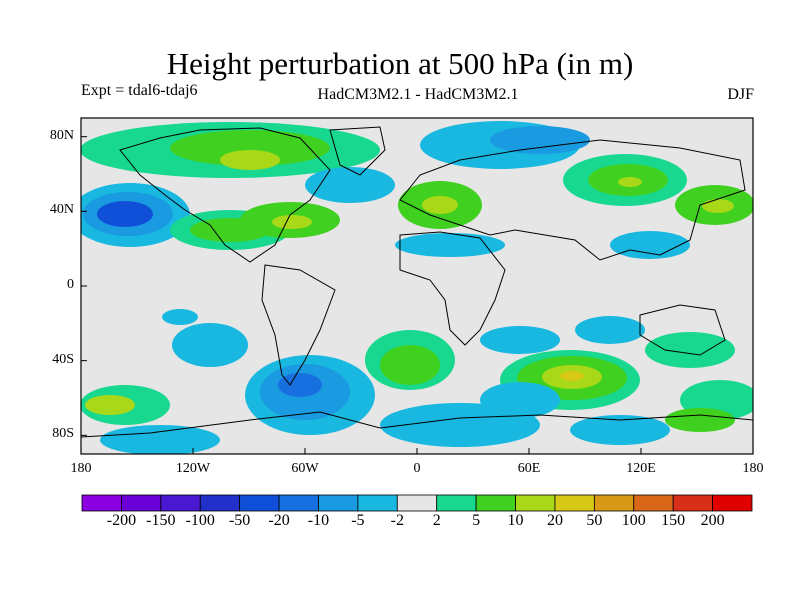  What do you see at coordinates (279, 520) in the screenshot?
I see `colorbar-label: -20` at bounding box center [279, 520].